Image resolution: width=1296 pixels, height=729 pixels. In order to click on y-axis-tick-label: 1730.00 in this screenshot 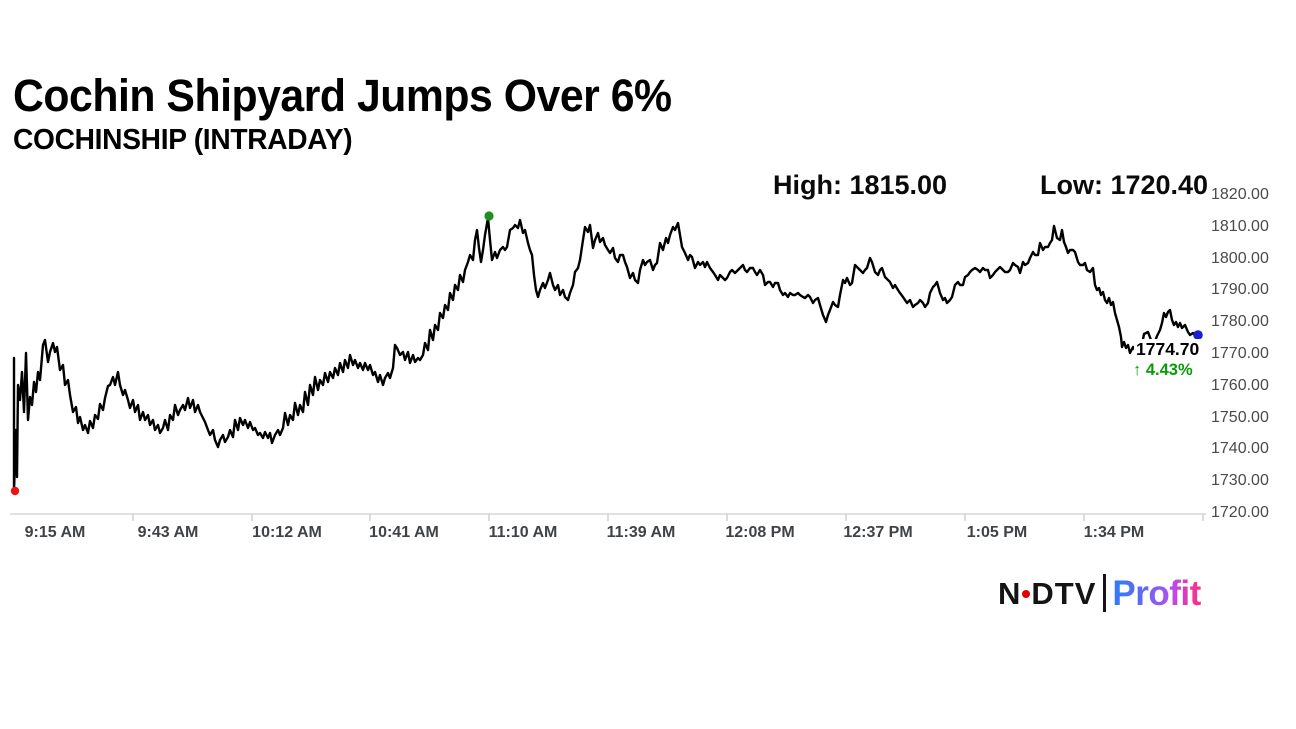, I will do `click(1240, 481)`.